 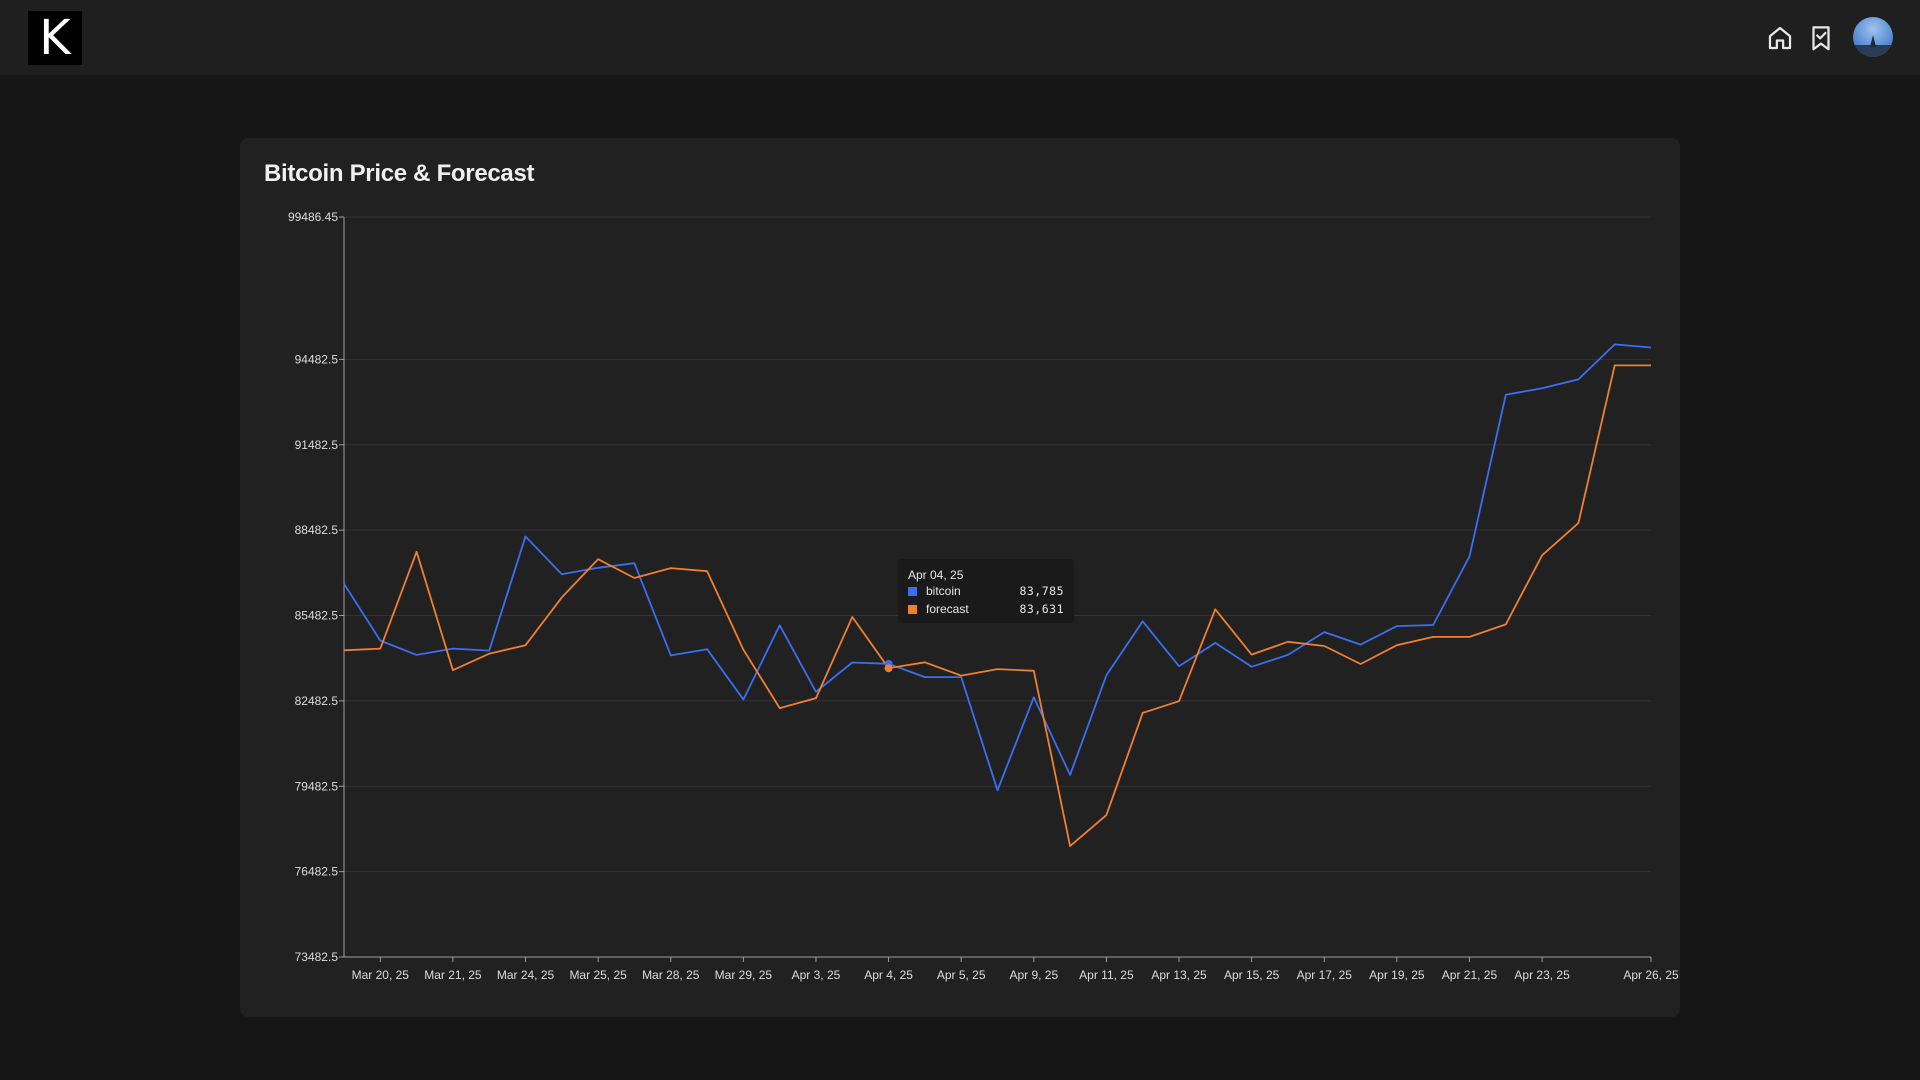 What do you see at coordinates (888, 668) in the screenshot?
I see `active-point-forecast` at bounding box center [888, 668].